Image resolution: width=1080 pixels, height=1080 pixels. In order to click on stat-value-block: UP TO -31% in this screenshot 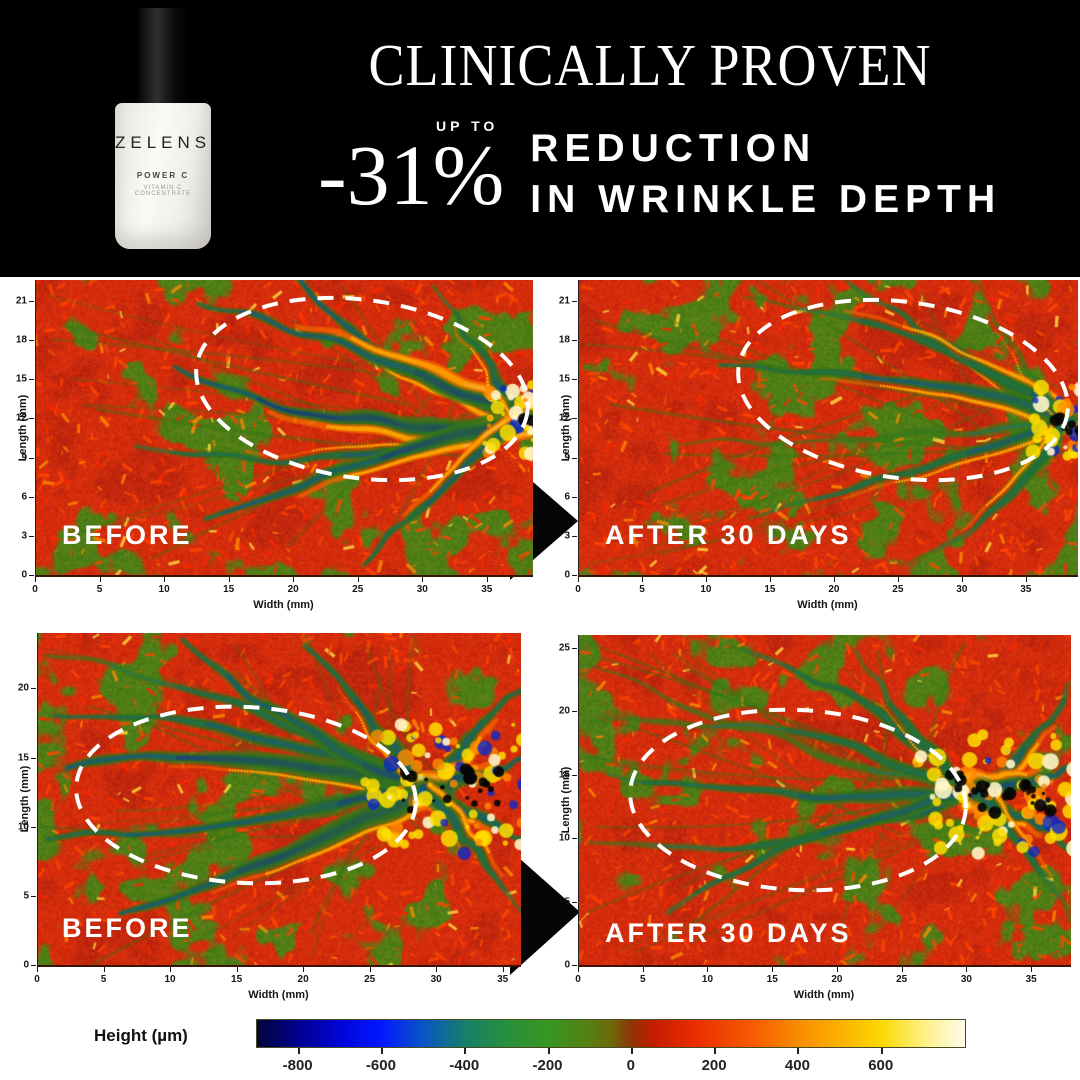, I will do `click(411, 168)`.